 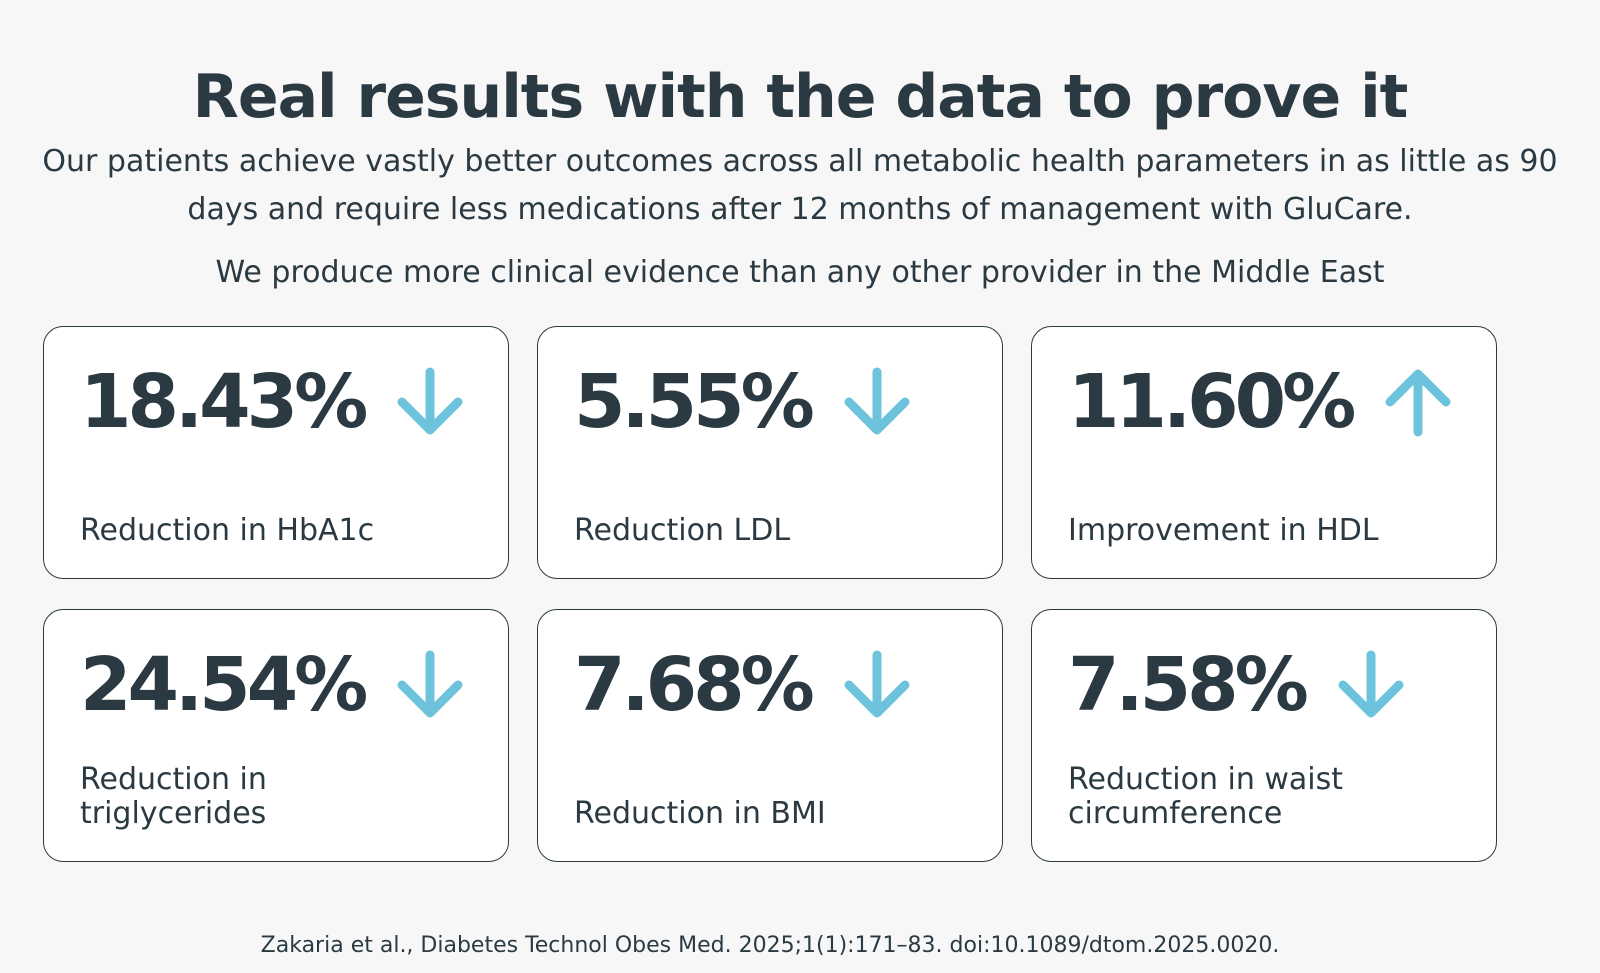 What do you see at coordinates (276, 735) in the screenshot?
I see `stat-card-triglycerides: 24.54% Reduction in triglycerides` at bounding box center [276, 735].